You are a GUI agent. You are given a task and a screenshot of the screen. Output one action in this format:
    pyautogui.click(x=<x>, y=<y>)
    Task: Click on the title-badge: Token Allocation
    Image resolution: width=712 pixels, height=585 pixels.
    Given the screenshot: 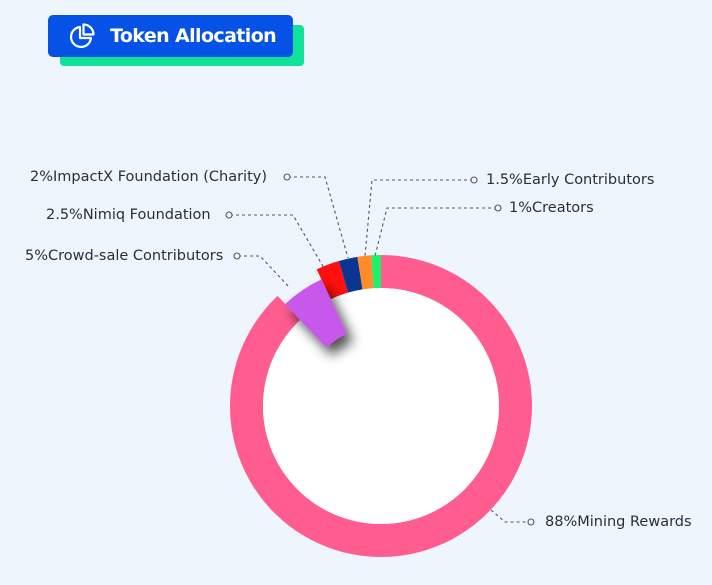 What is the action you would take?
    pyautogui.click(x=176, y=41)
    